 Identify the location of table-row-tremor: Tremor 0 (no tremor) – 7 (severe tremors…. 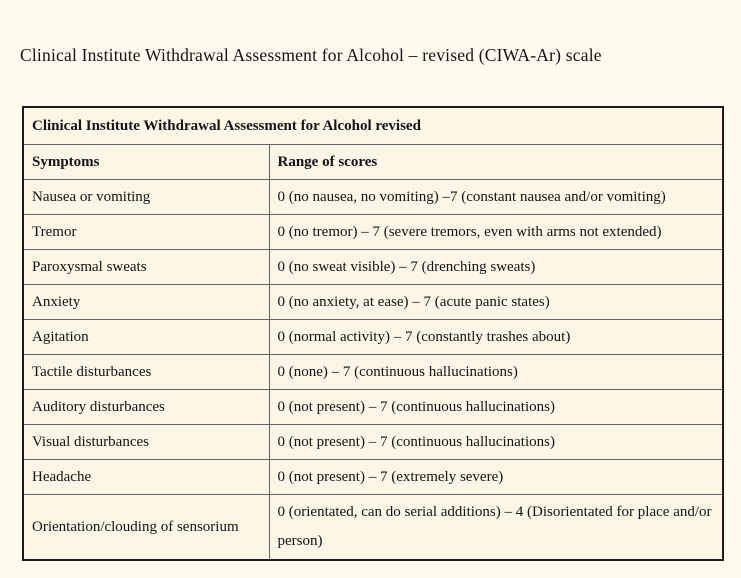
(373, 232).